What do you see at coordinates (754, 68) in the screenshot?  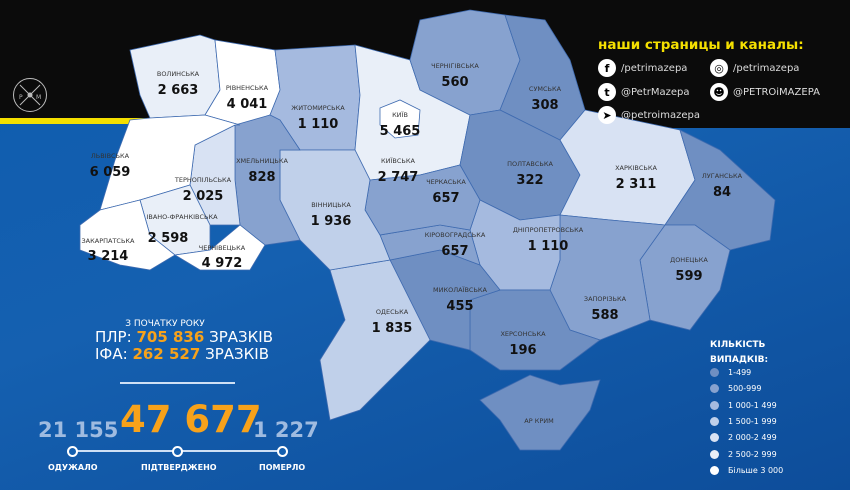 I see `instagram-link: ◎ /petrimazepa` at bounding box center [754, 68].